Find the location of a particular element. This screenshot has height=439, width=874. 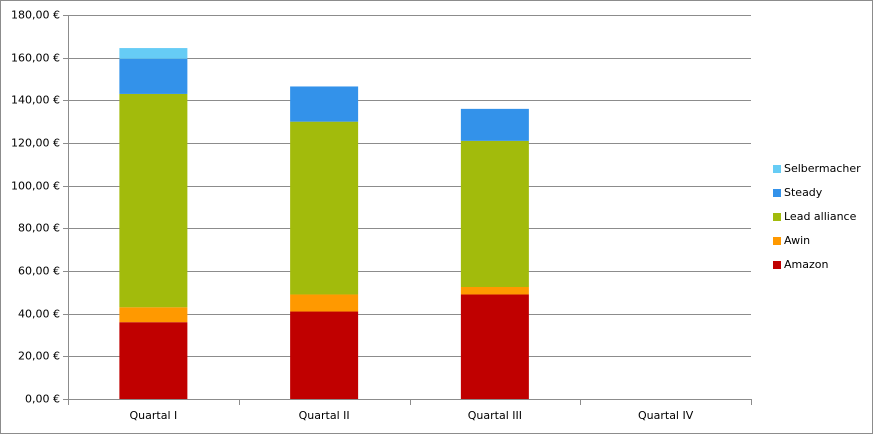

legend-label: Steady is located at coordinates (803, 192).